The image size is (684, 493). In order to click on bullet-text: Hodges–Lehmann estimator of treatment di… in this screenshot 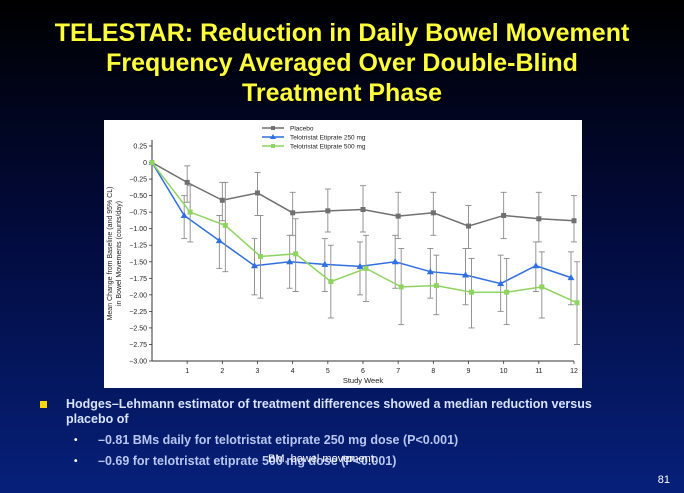, I will do `click(329, 411)`.